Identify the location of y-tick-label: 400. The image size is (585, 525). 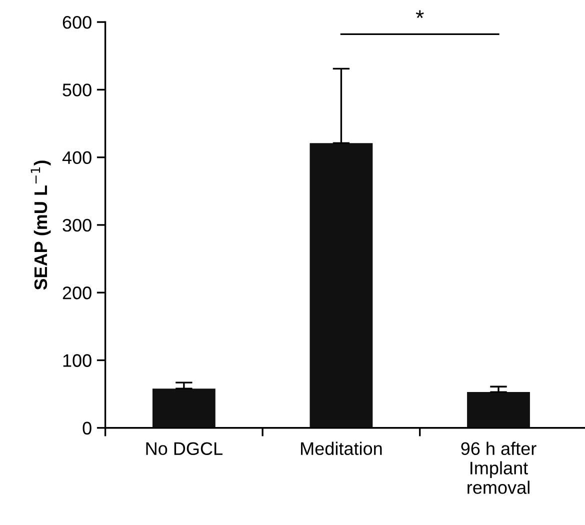
(77, 157).